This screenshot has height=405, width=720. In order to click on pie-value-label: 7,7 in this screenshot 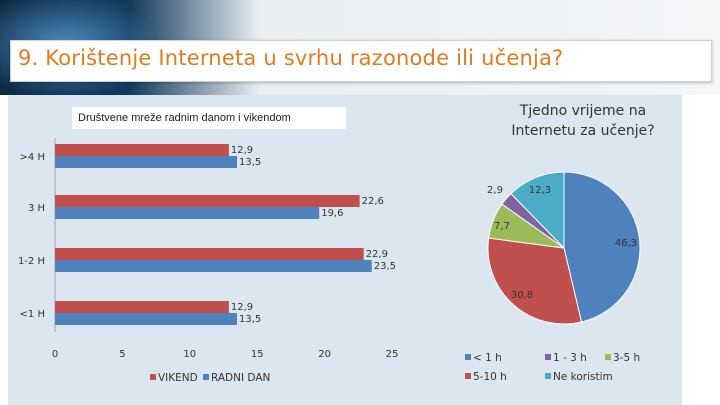, I will do `click(502, 226)`.